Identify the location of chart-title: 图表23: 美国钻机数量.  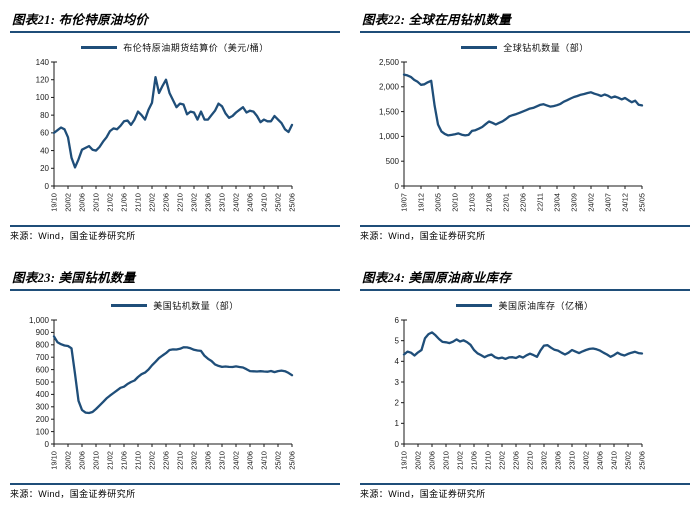
(175, 278).